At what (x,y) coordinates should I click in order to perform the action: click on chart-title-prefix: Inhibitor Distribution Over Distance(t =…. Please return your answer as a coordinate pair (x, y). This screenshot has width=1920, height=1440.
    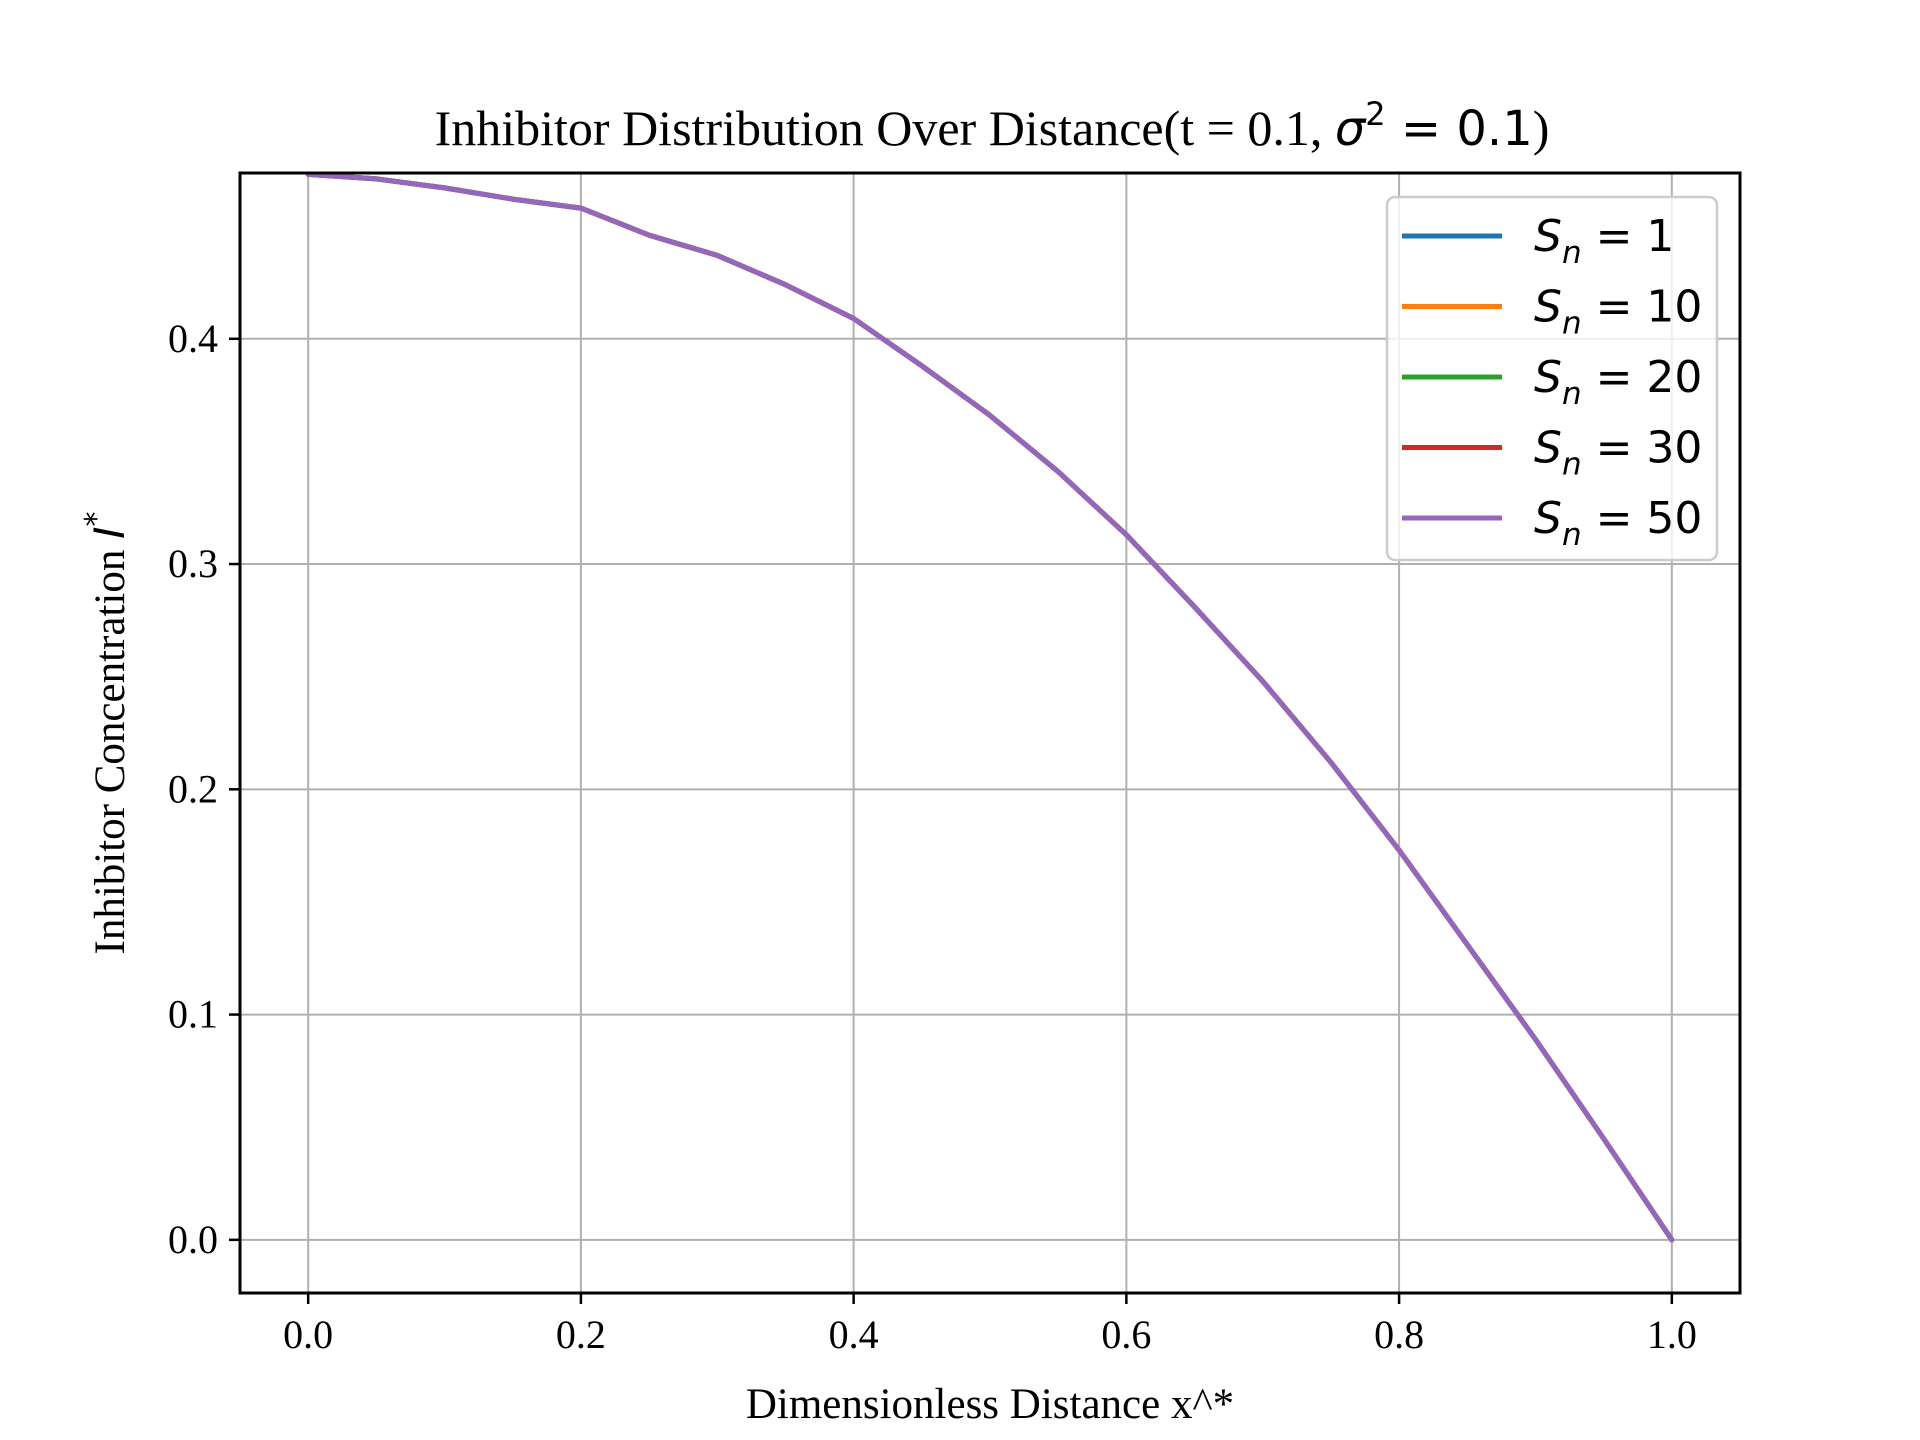
    Looking at the image, I should click on (885, 128).